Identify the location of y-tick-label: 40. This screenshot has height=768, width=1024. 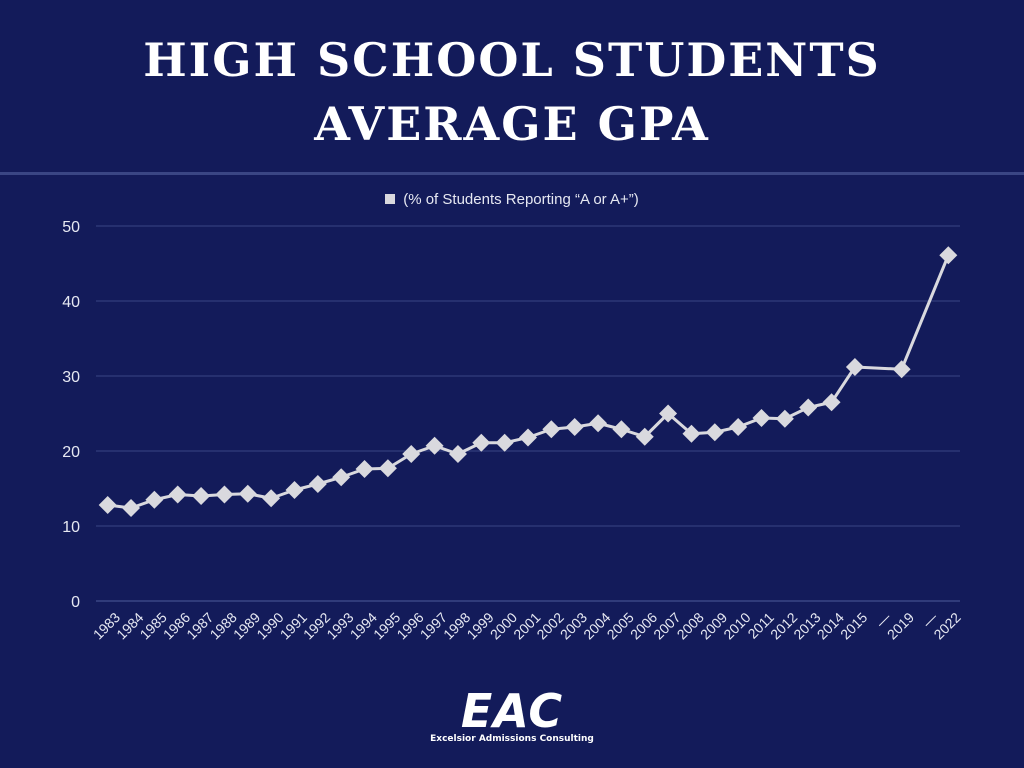
(71, 302).